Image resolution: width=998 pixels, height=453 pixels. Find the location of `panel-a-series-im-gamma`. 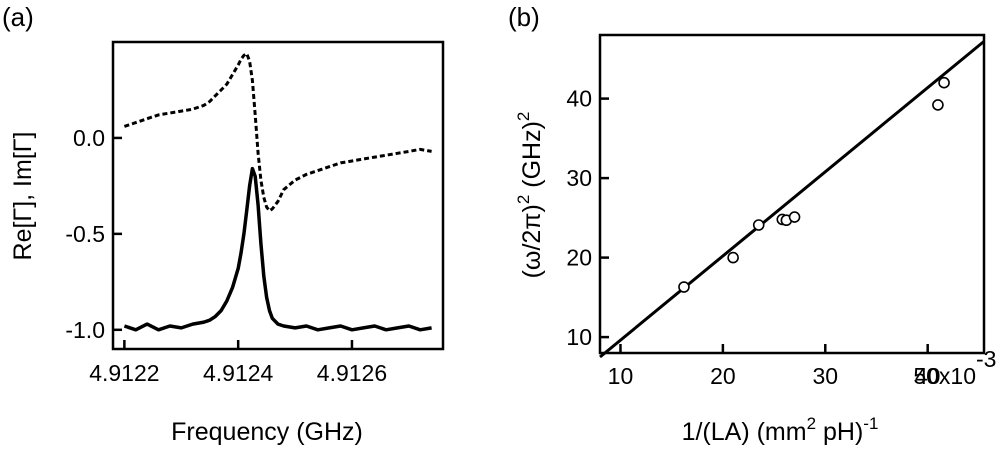

panel-a-series-im-gamma is located at coordinates (277, 249).